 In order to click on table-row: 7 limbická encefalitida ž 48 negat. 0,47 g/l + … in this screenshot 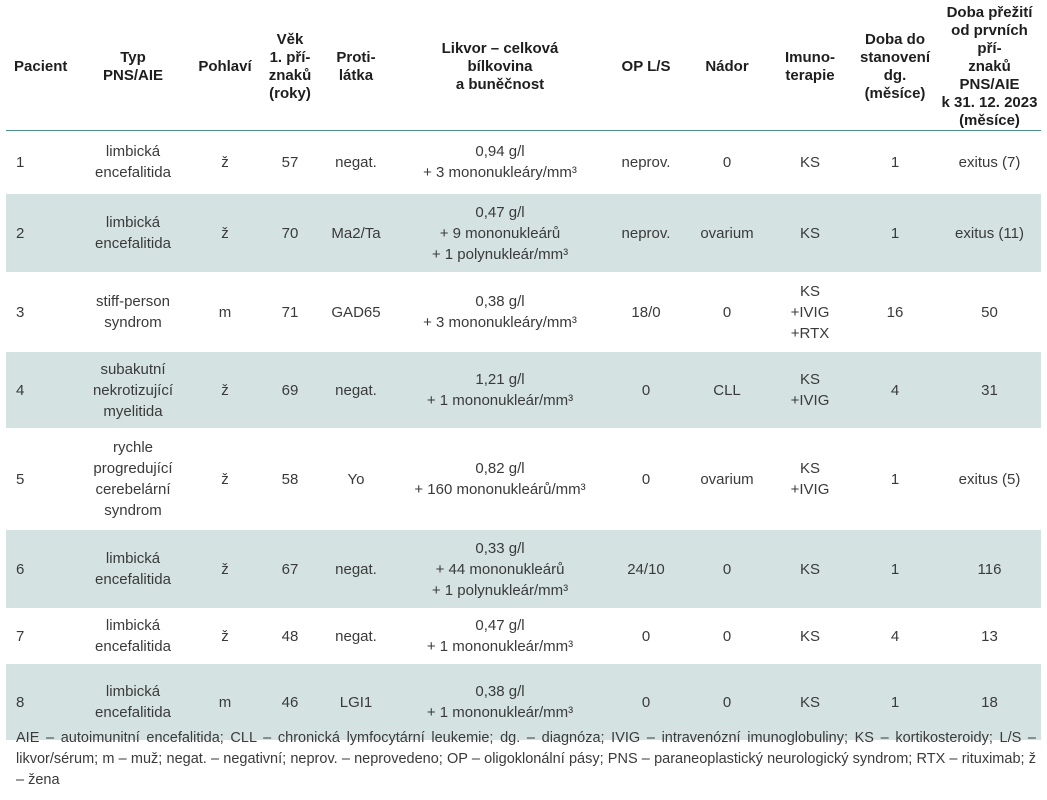, I will do `click(523, 636)`.